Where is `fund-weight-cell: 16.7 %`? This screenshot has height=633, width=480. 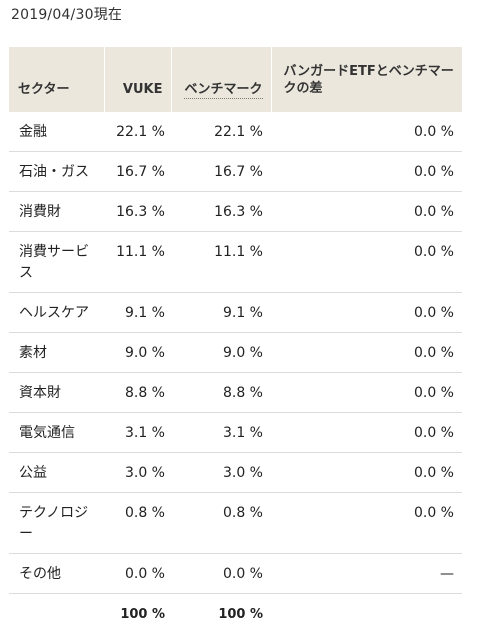
fund-weight-cell: 16.7 % is located at coordinates (137, 172).